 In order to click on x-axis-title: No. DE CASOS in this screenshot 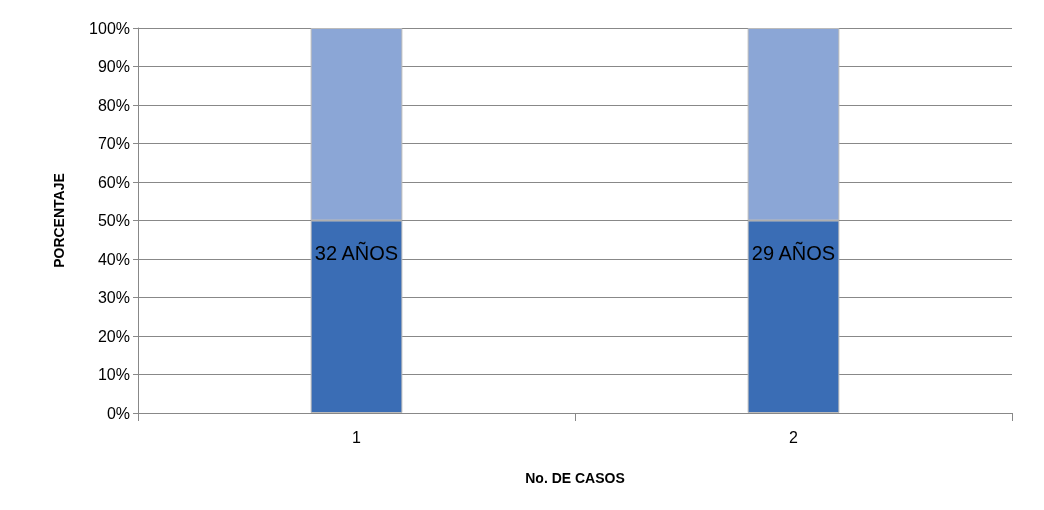, I will do `click(575, 478)`.